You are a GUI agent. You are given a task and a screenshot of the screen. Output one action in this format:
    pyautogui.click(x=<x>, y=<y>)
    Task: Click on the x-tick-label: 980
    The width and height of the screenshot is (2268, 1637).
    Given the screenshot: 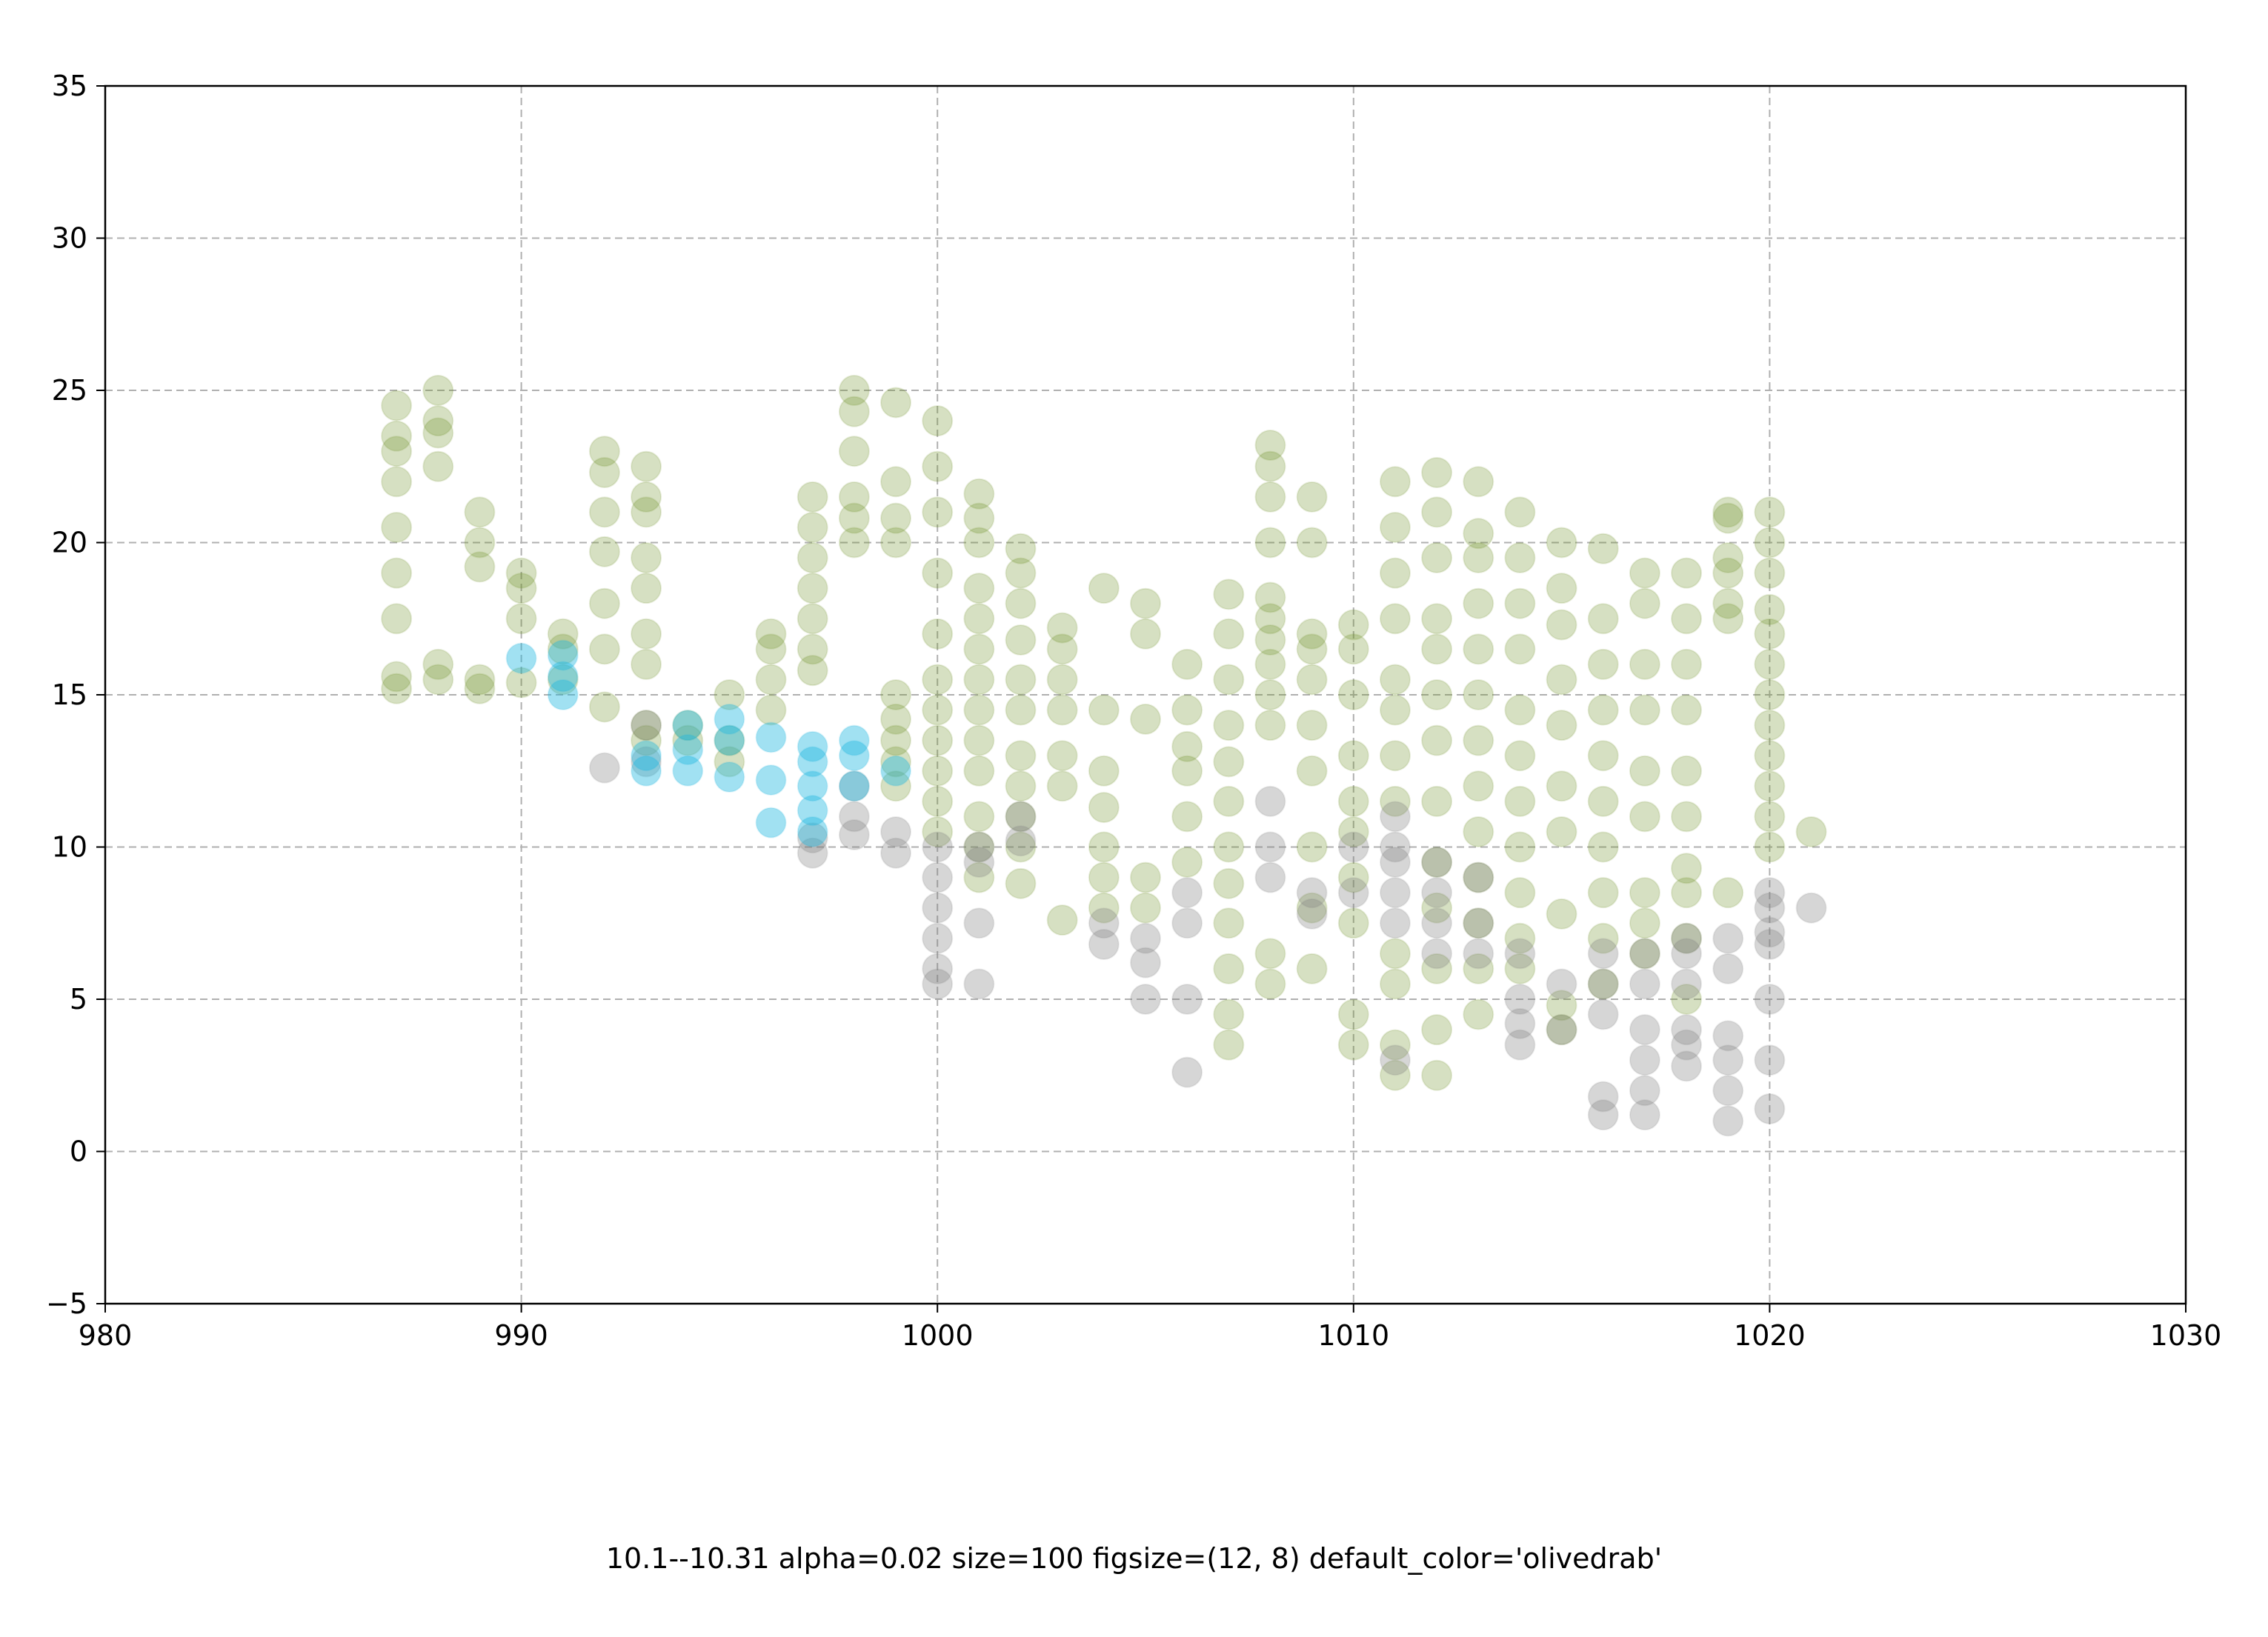 What is the action you would take?
    pyautogui.click(x=106, y=1335)
    